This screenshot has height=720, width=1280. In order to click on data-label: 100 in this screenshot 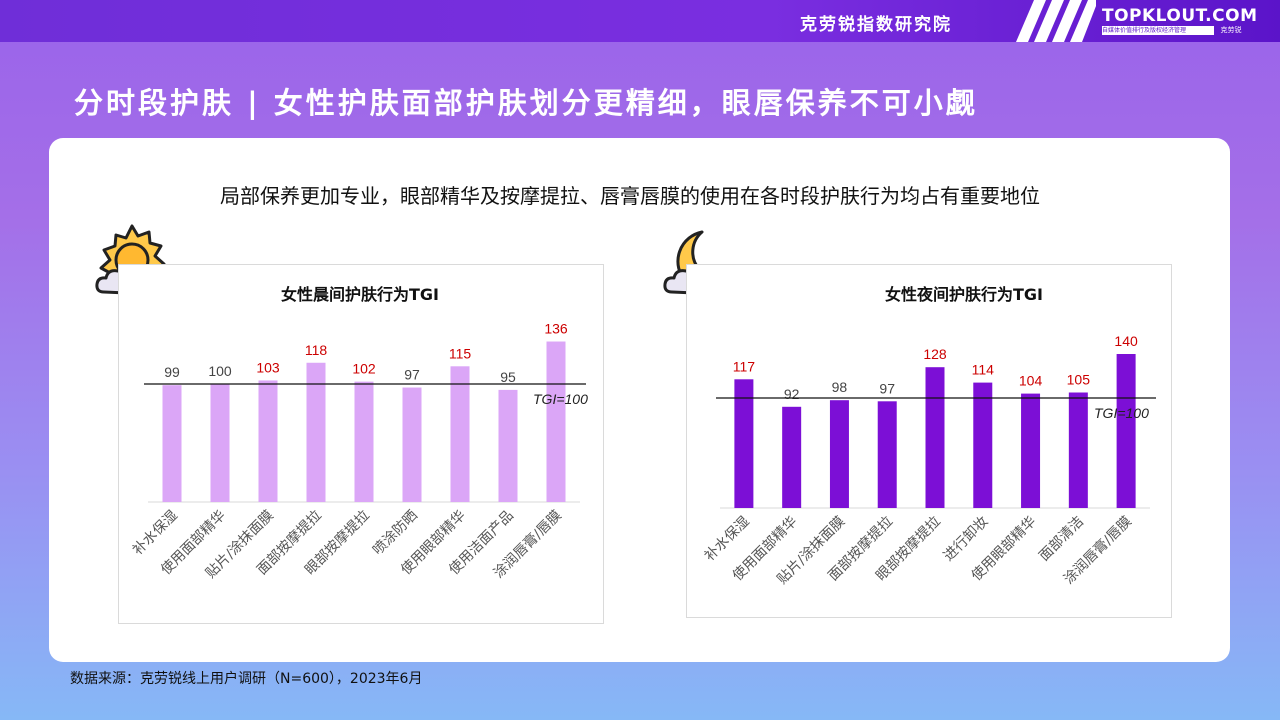, I will do `click(220, 371)`.